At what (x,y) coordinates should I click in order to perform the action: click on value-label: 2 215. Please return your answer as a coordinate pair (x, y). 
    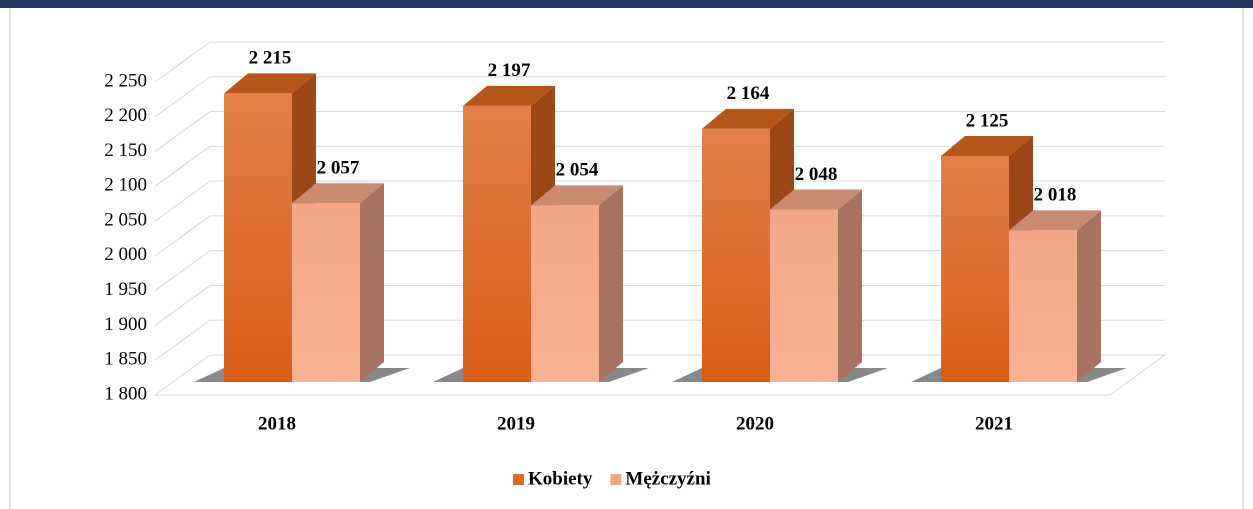
    Looking at the image, I should click on (270, 58).